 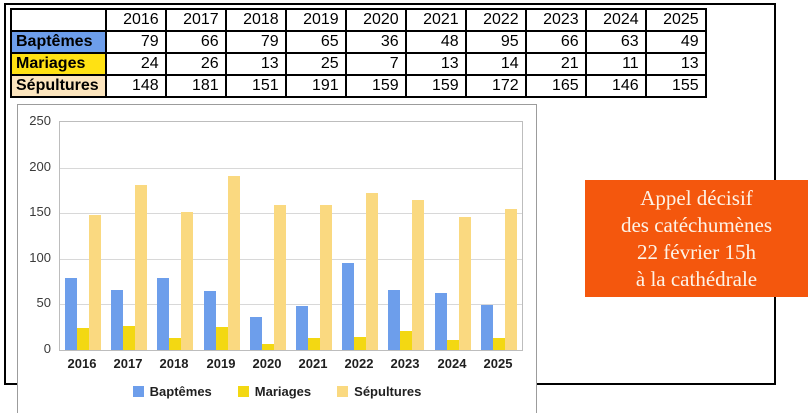 What do you see at coordinates (696, 251) in the screenshot?
I see `announcement-line: 22 février 15h` at bounding box center [696, 251].